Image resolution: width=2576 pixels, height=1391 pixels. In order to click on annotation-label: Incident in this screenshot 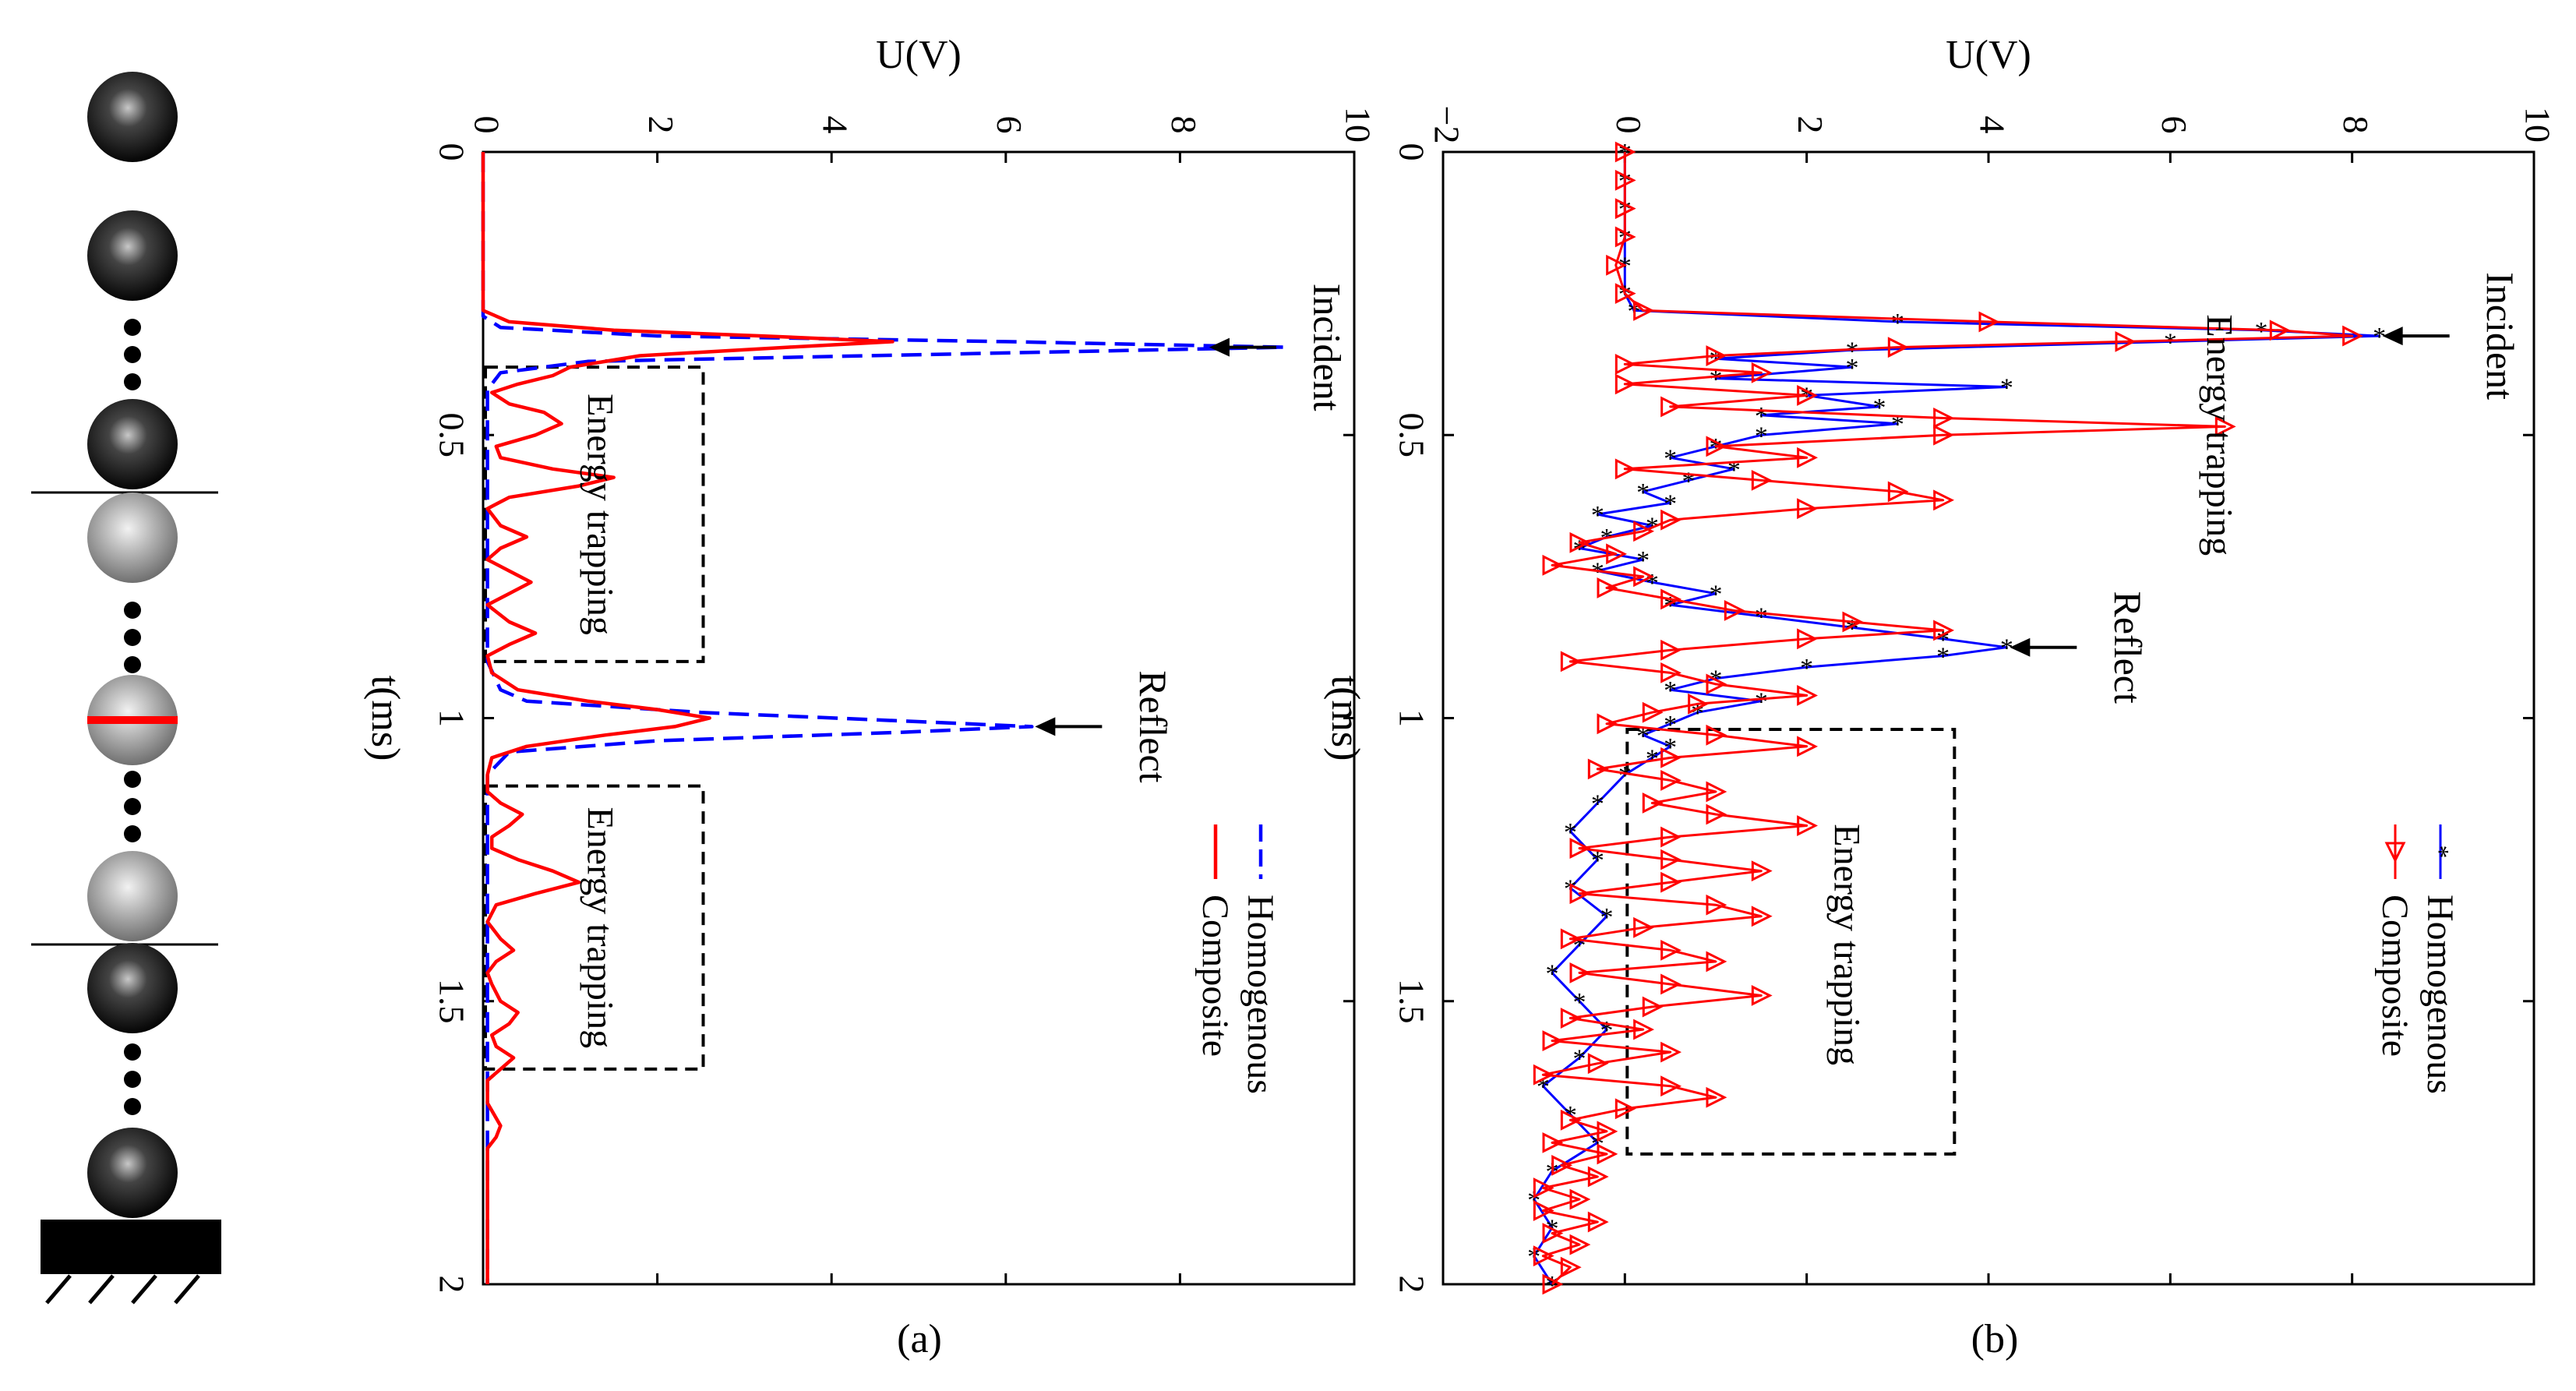, I will do `click(1327, 347)`.